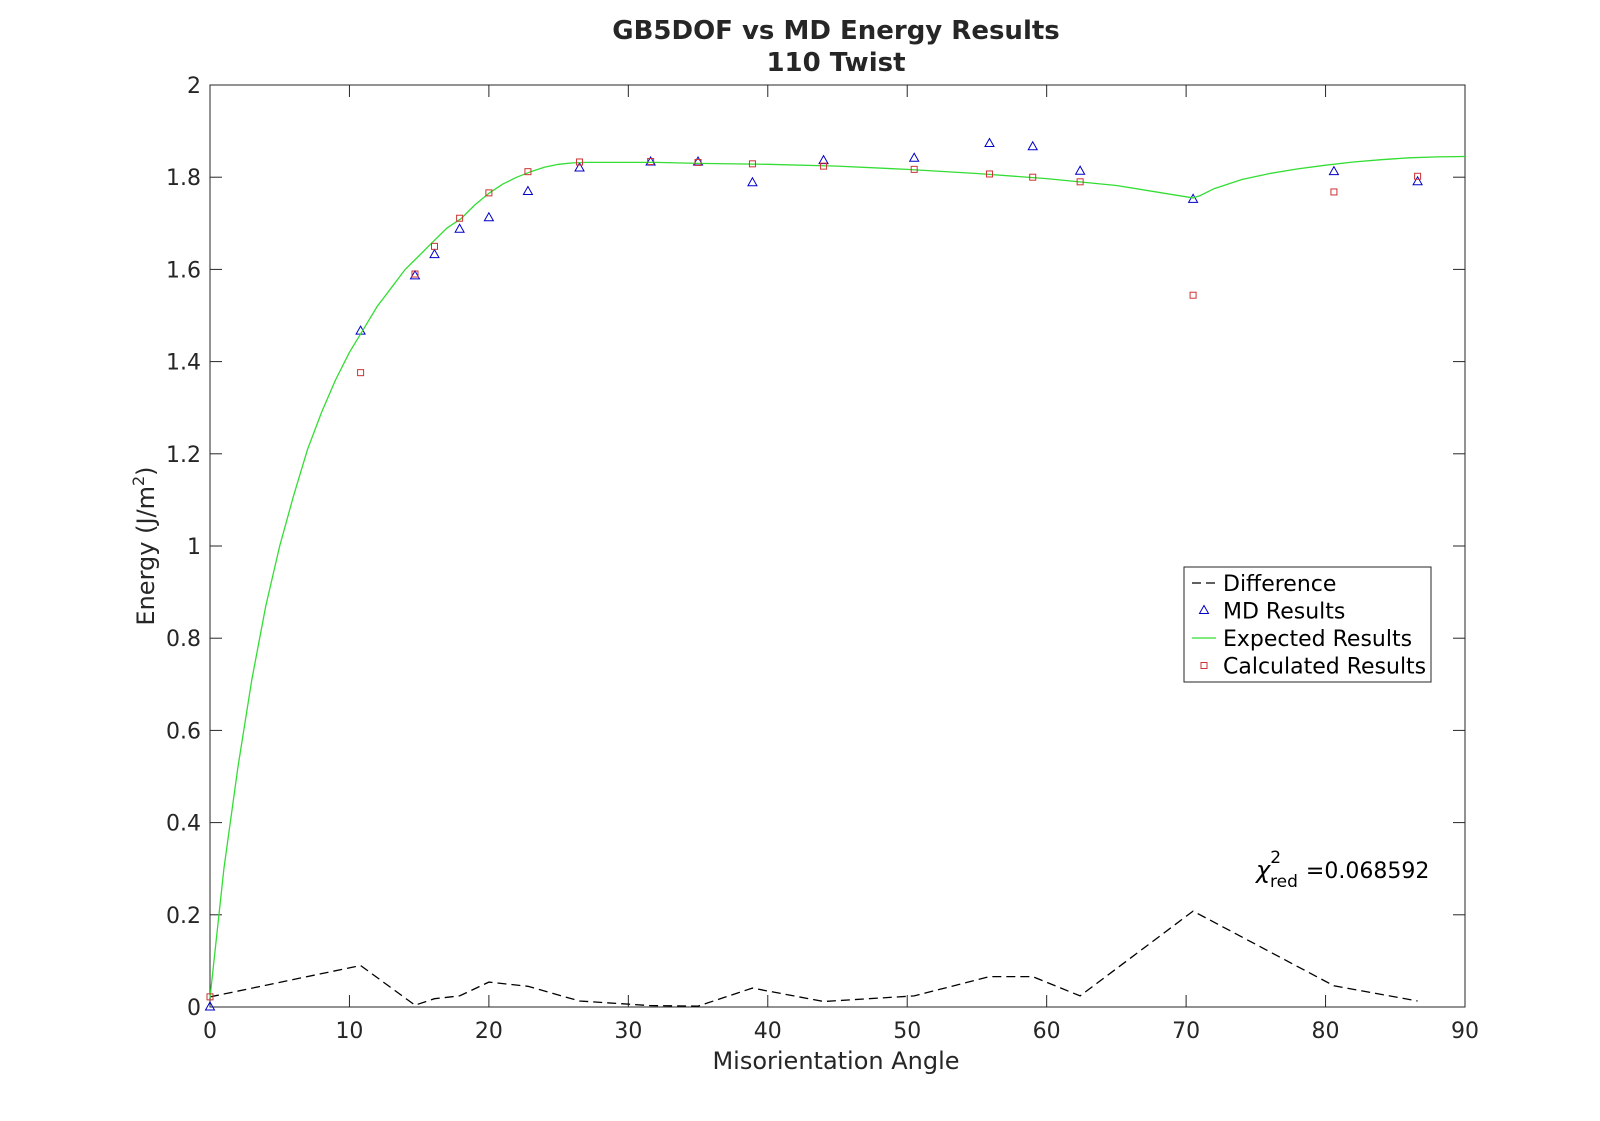 Image resolution: width=1600 pixels, height=1121 pixels. I want to click on y-tick-label: 1.4, so click(183, 363).